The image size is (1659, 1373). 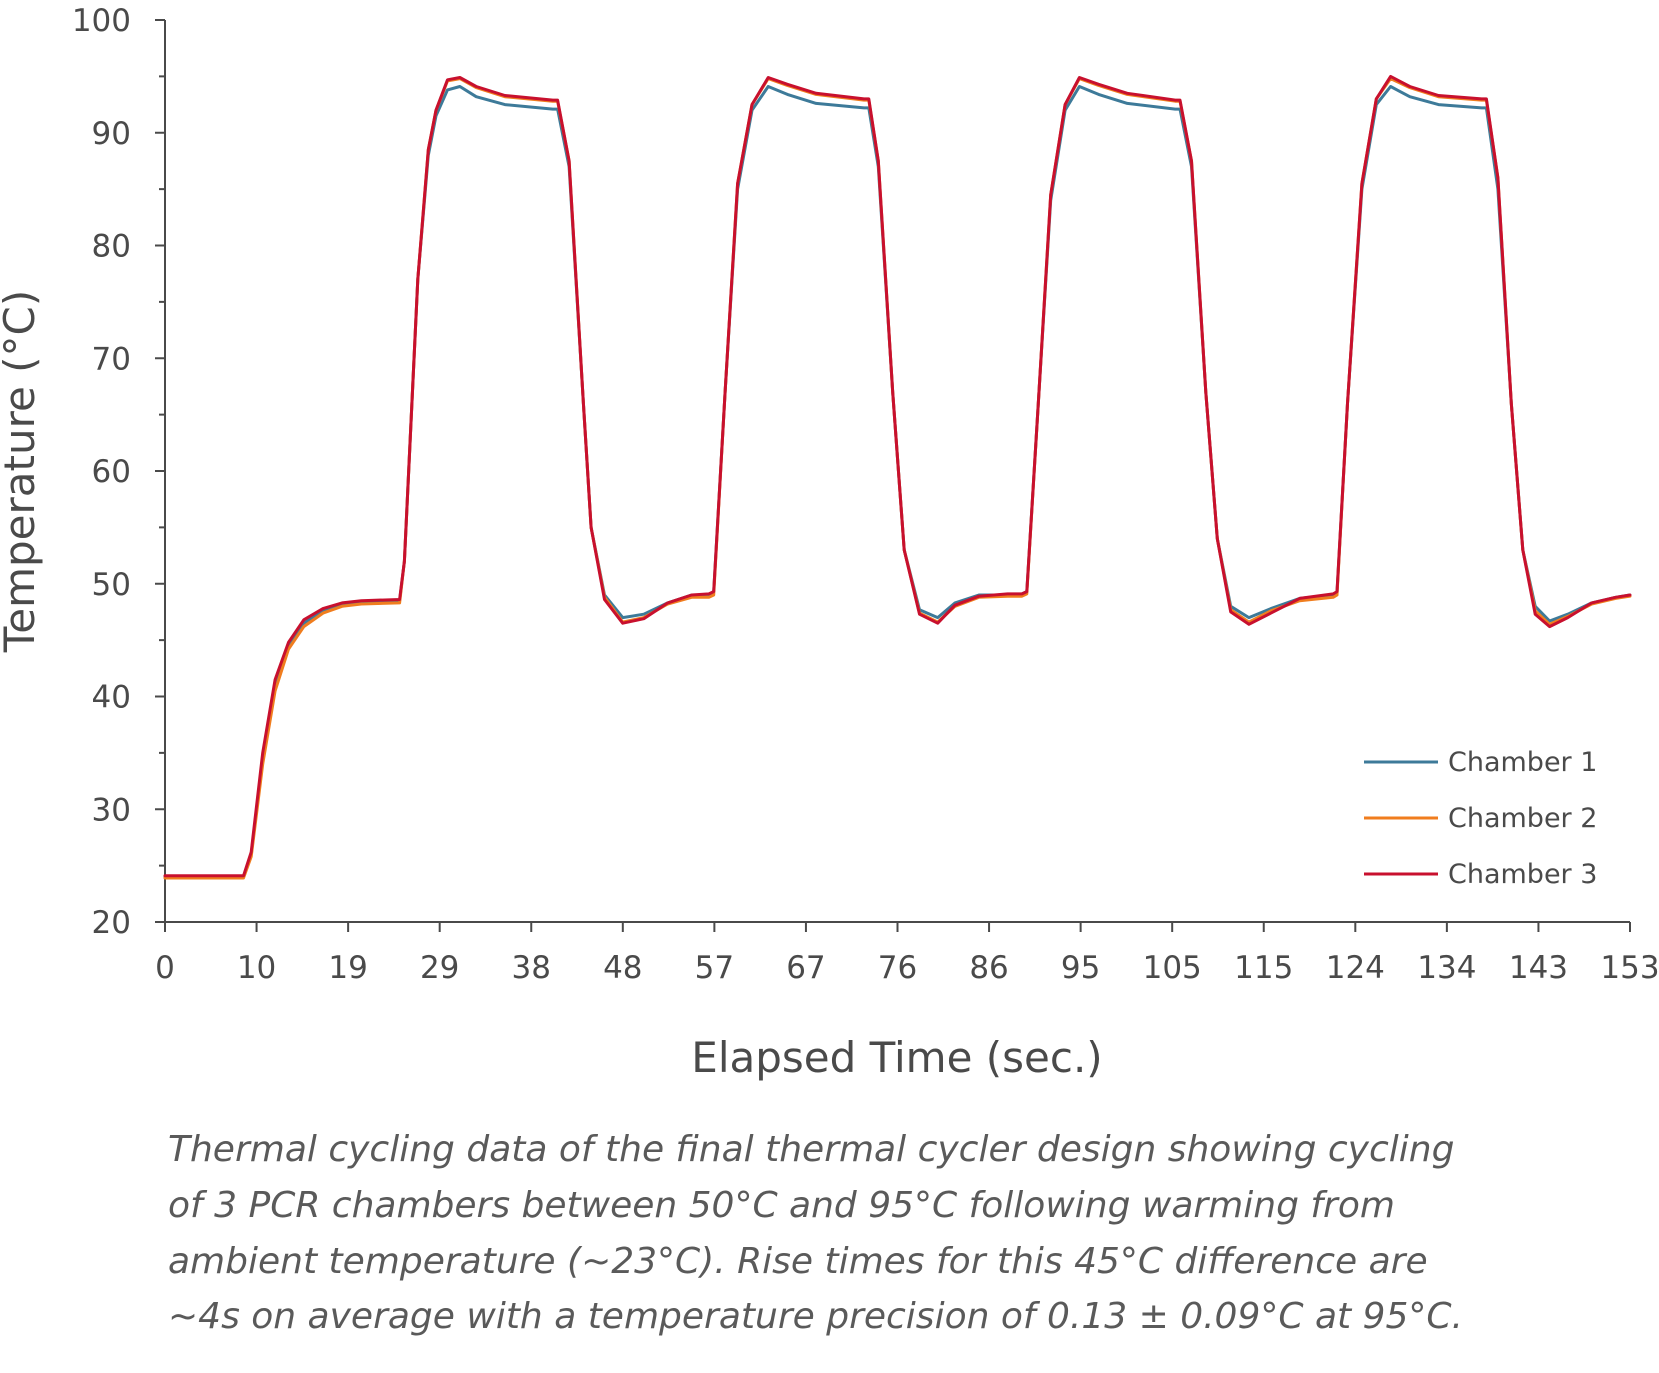 What do you see at coordinates (805, 968) in the screenshot?
I see `x-tick-label: 67` at bounding box center [805, 968].